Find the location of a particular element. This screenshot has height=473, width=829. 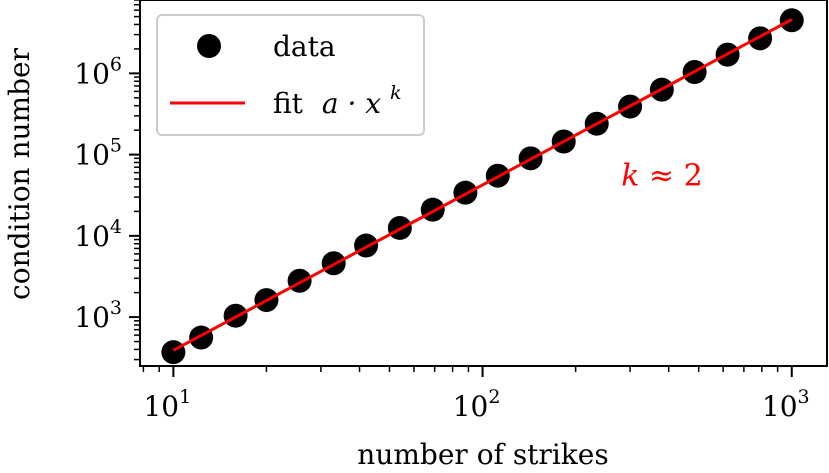

y-tick-label-exp: 5 is located at coordinates (116, 146).